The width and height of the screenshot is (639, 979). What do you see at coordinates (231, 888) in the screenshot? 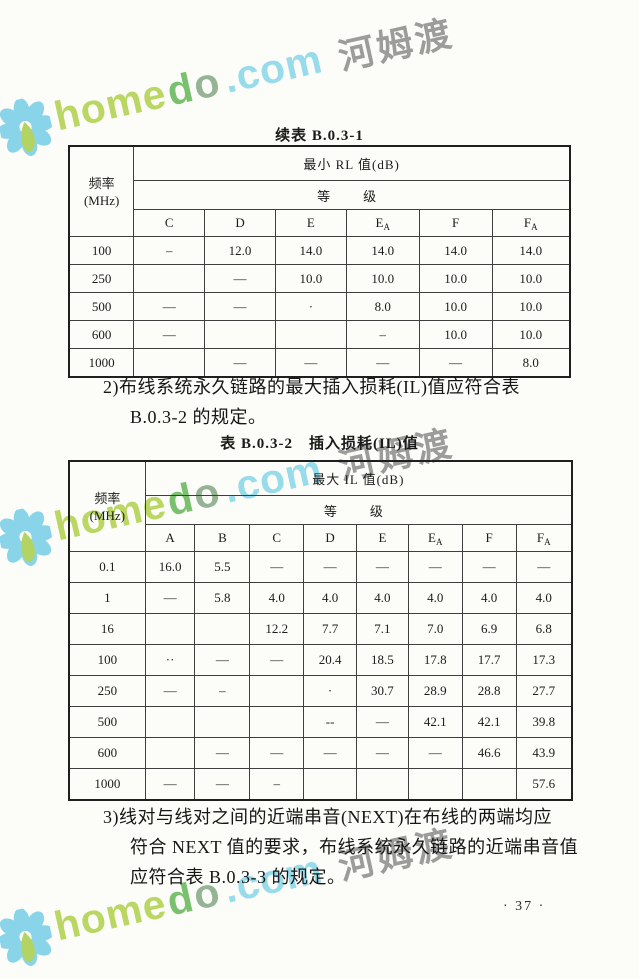
I see `homedo-watermark-bottom: home d o .com 河姆渡` at bounding box center [231, 888].